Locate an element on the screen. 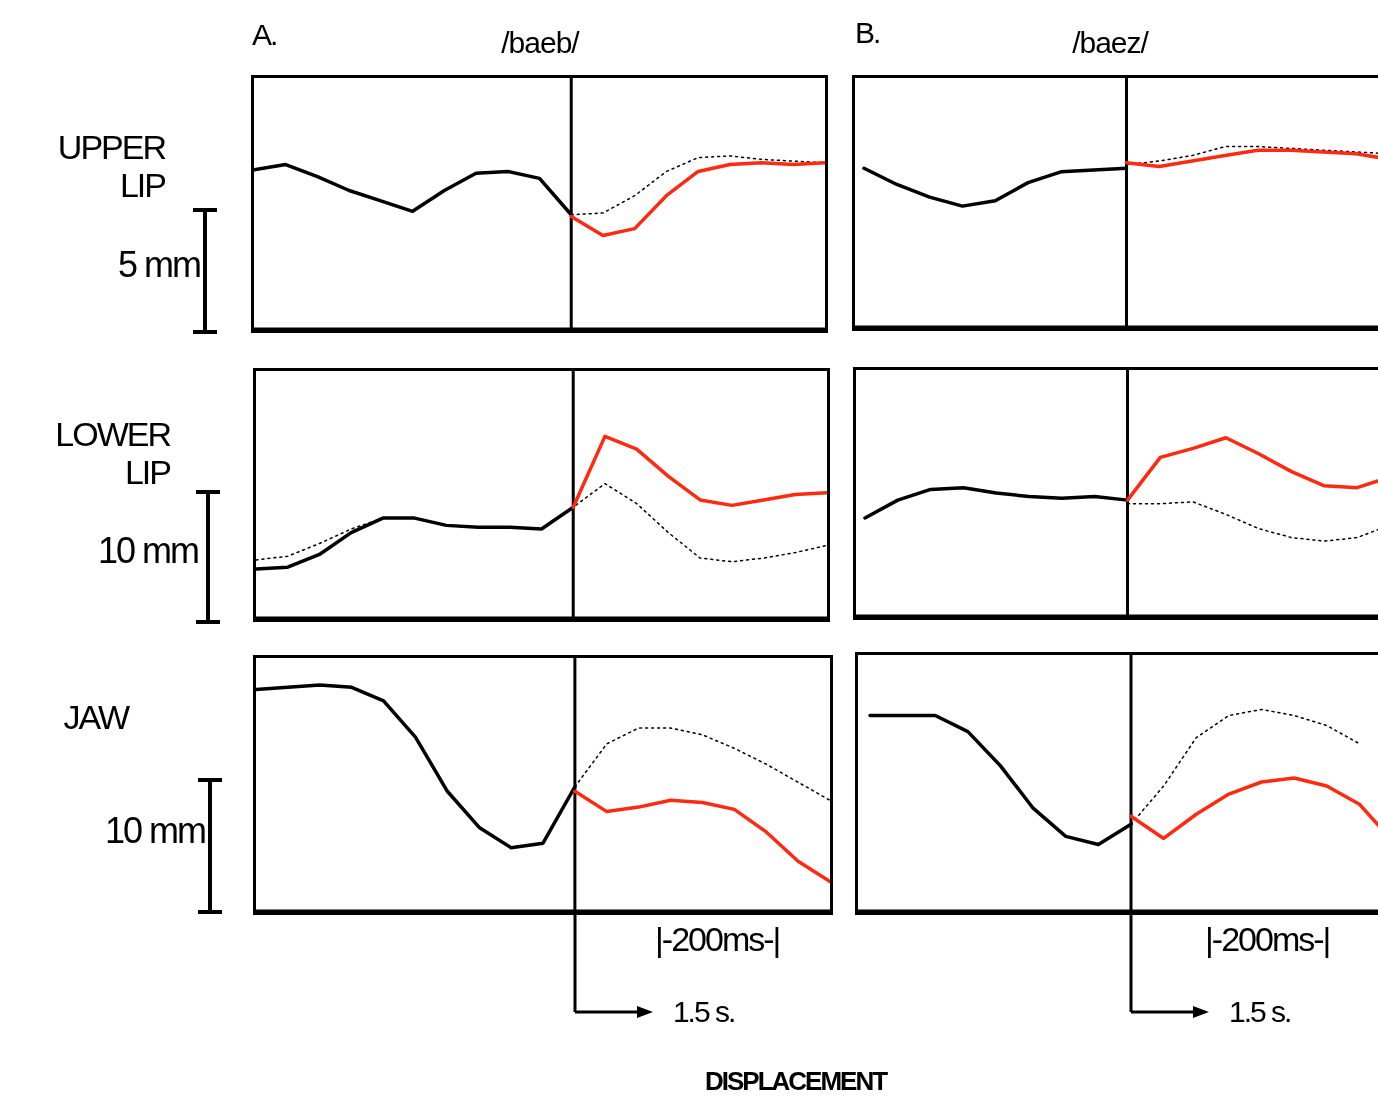  text: A. is located at coordinates (264, 35).